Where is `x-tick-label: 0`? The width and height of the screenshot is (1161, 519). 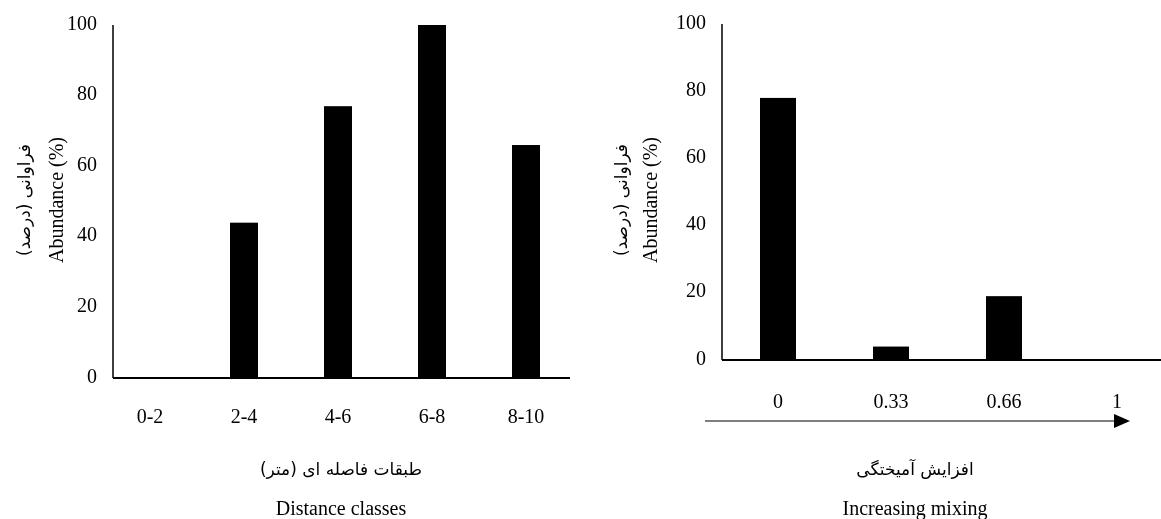 x-tick-label: 0 is located at coordinates (778, 400).